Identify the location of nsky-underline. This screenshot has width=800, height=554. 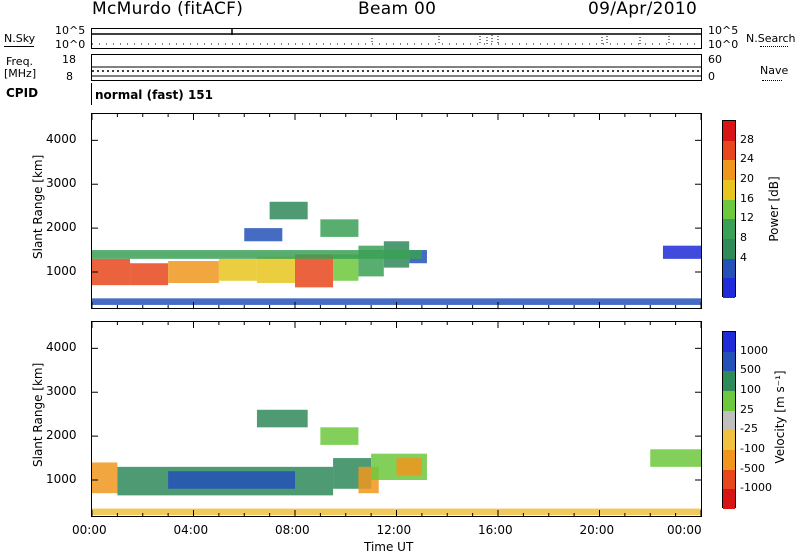
(19, 46).